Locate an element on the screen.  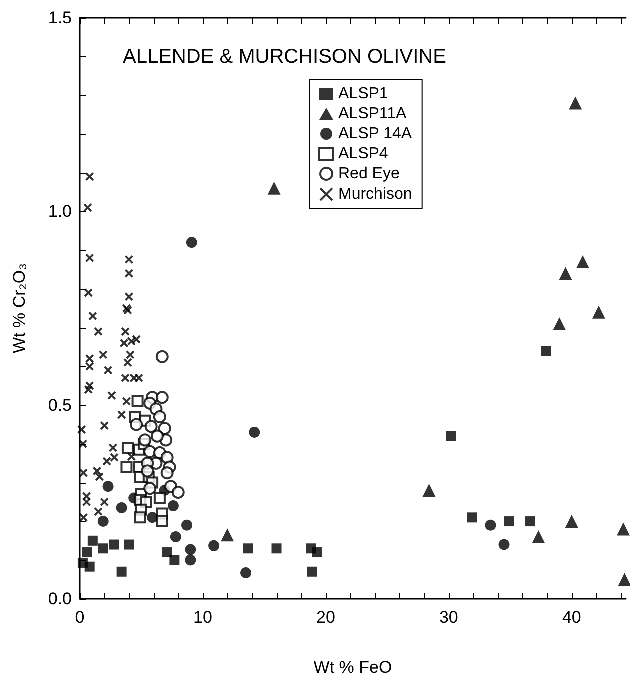
x-tick-label: 10 is located at coordinates (203, 617).